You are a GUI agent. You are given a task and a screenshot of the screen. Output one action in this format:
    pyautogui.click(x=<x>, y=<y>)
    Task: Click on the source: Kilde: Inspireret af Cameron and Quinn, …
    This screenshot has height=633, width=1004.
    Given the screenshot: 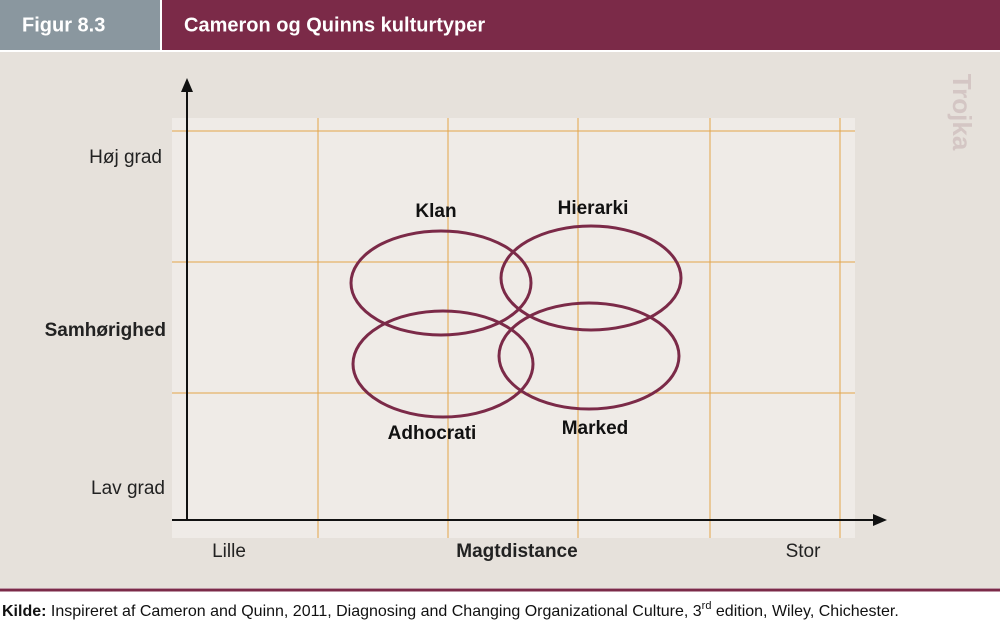 What is the action you would take?
    pyautogui.click(x=450, y=610)
    